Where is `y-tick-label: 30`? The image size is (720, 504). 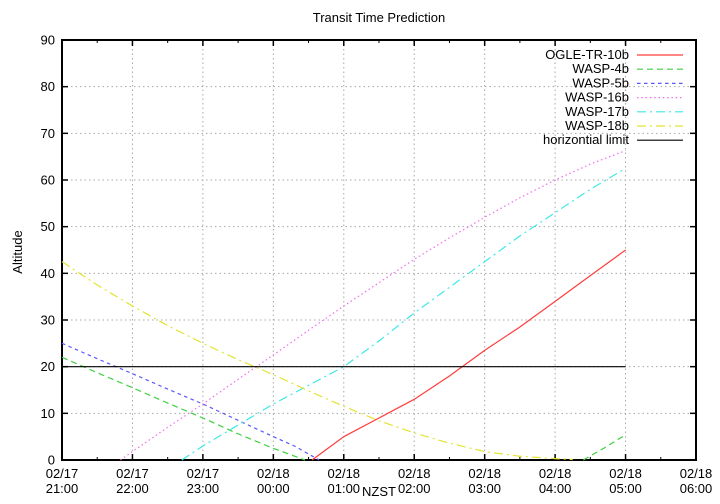 y-tick-label: 30 is located at coordinates (48, 320).